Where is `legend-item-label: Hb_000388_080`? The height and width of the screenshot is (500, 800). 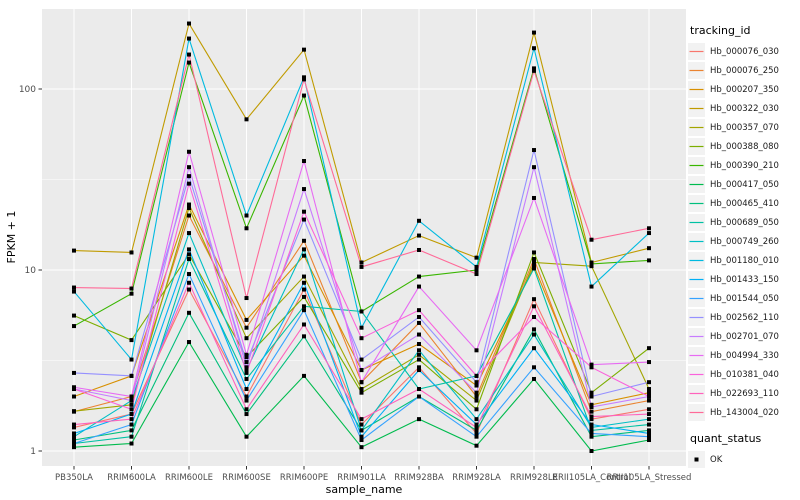
legend-item-label: Hb_000388_080 is located at coordinates (744, 146).